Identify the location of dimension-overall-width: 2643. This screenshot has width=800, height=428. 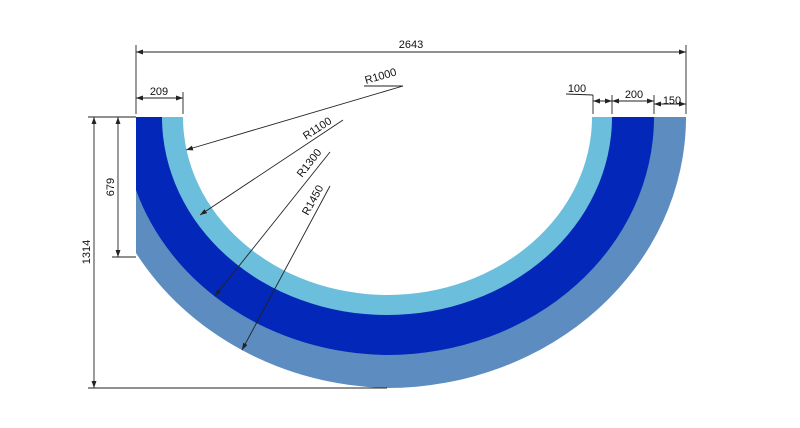
(411, 76).